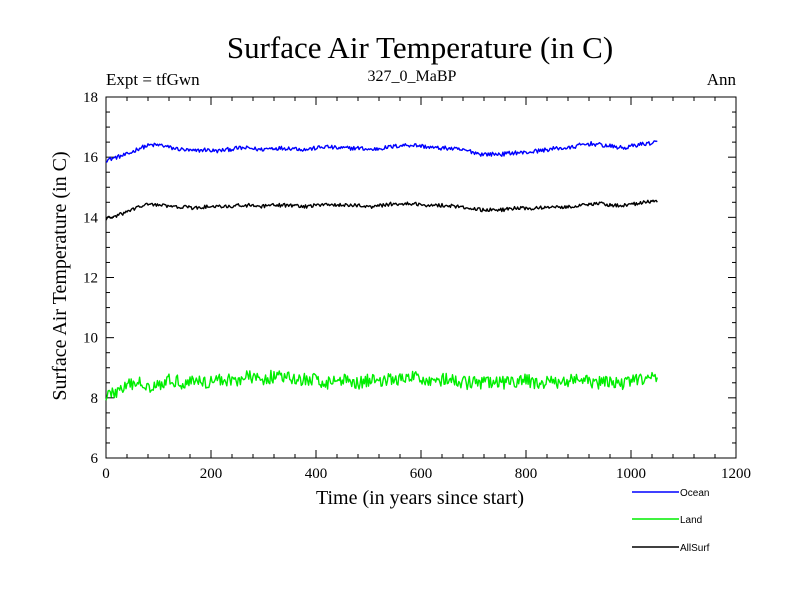 The height and width of the screenshot is (600, 800). Describe the element at coordinates (95, 399) in the screenshot. I see `y-tick-label: 8` at that location.